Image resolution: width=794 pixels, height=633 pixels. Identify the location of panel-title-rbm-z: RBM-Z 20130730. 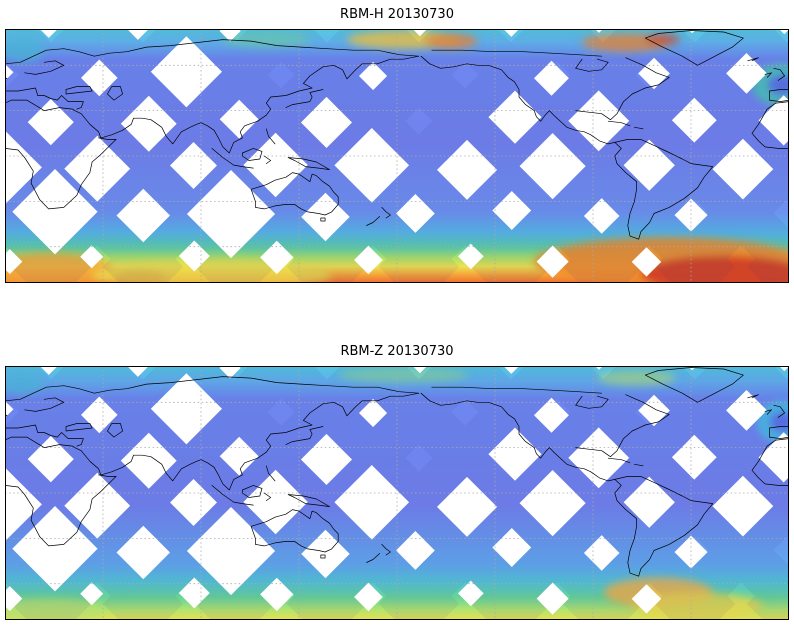
(397, 351).